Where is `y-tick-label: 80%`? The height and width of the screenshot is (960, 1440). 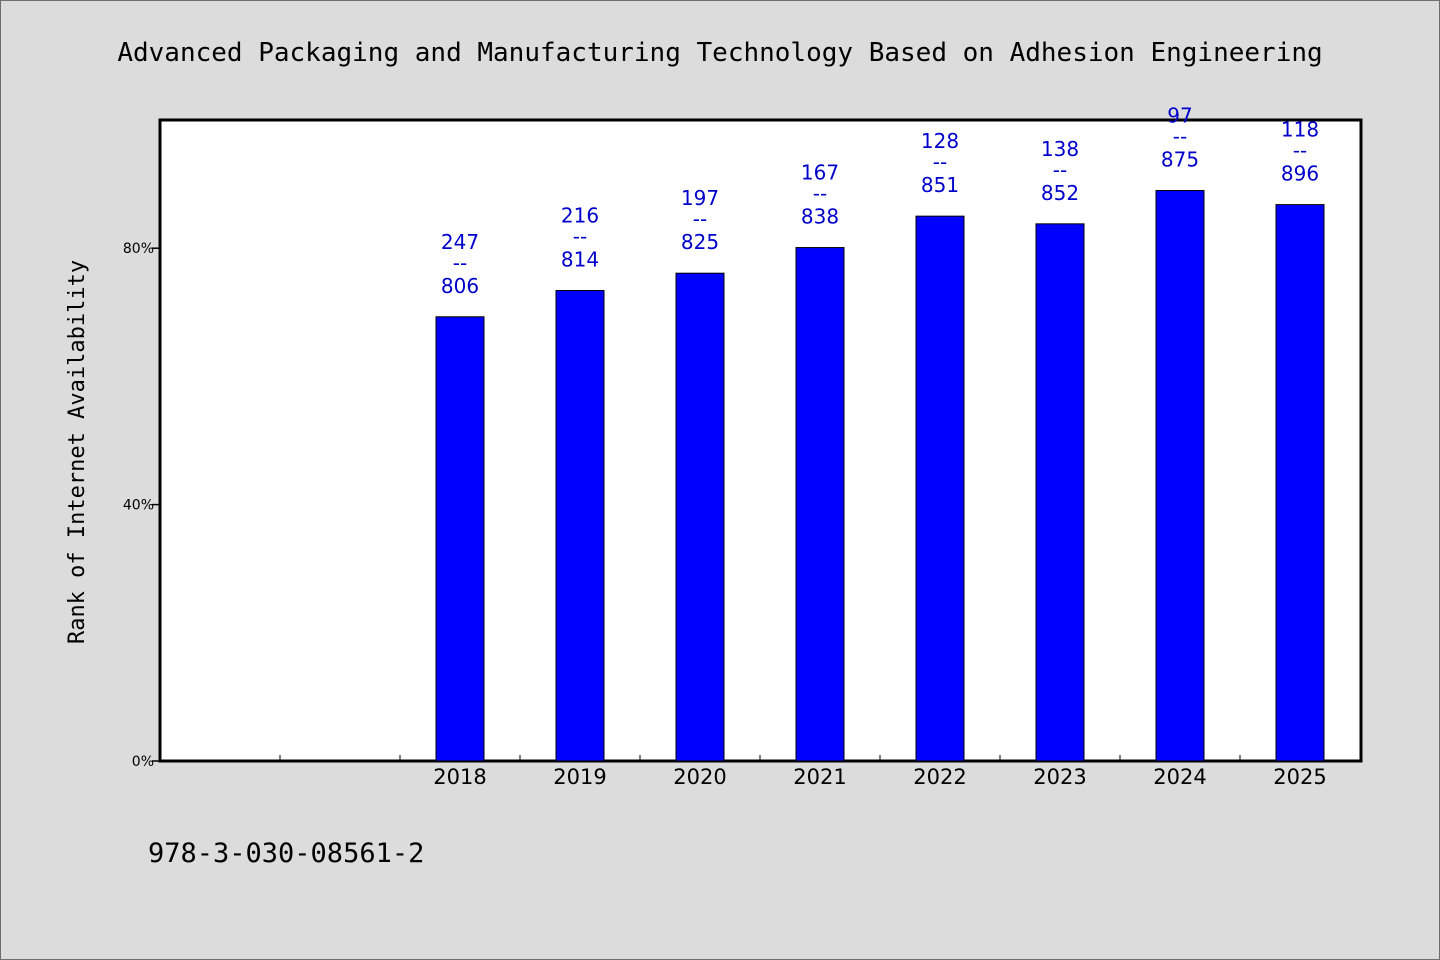
y-tick-label: 80% is located at coordinates (138, 249).